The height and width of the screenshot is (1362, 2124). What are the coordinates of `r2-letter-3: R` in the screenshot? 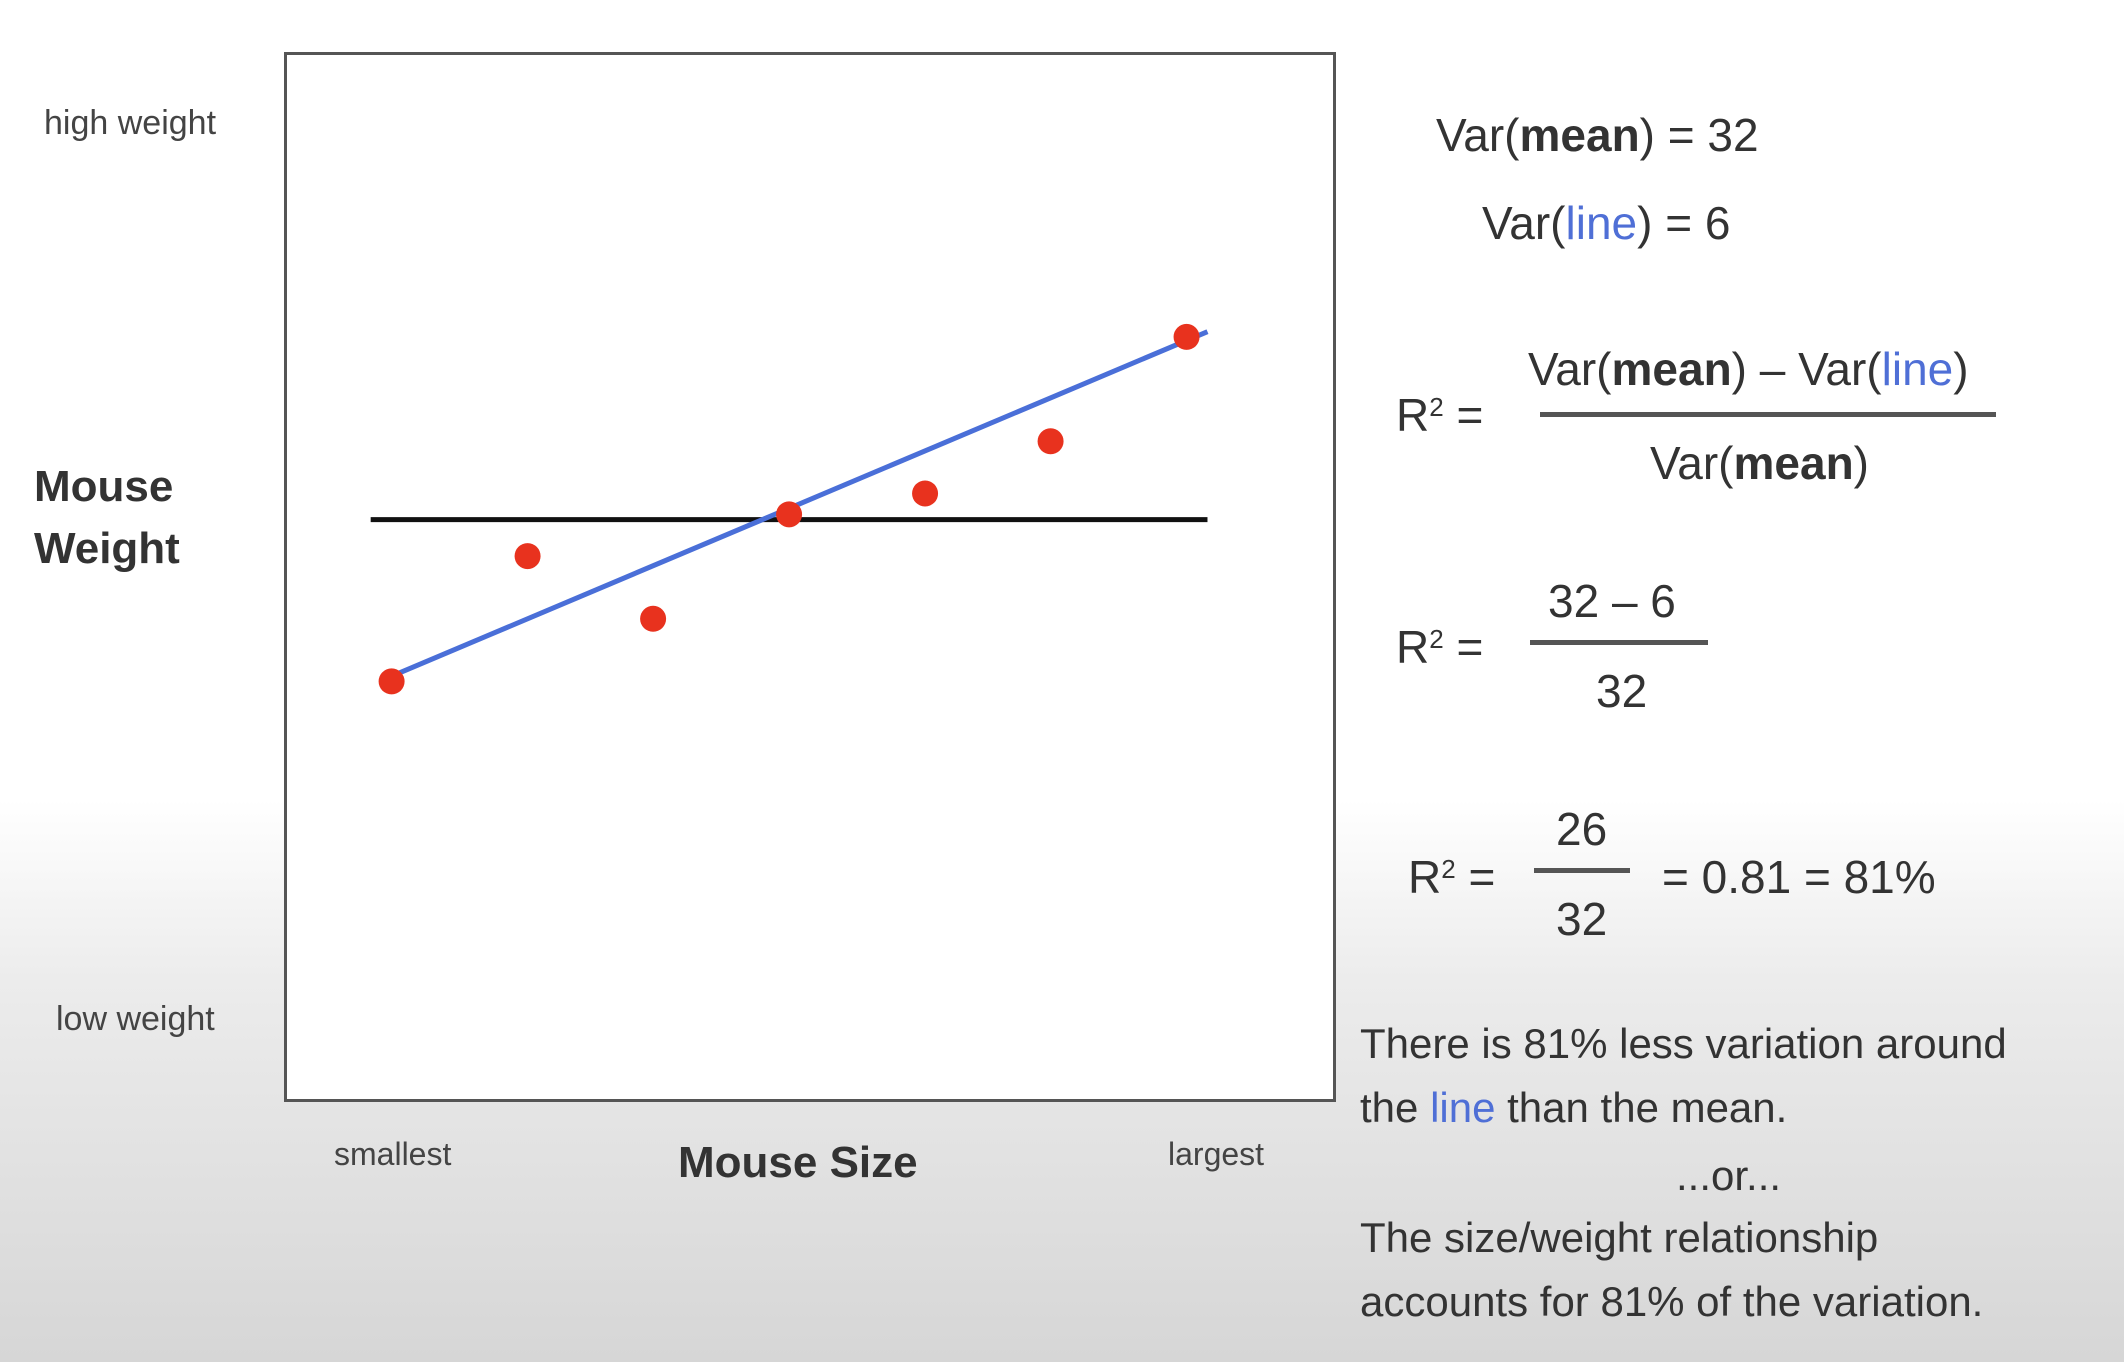 It's located at (1425, 877).